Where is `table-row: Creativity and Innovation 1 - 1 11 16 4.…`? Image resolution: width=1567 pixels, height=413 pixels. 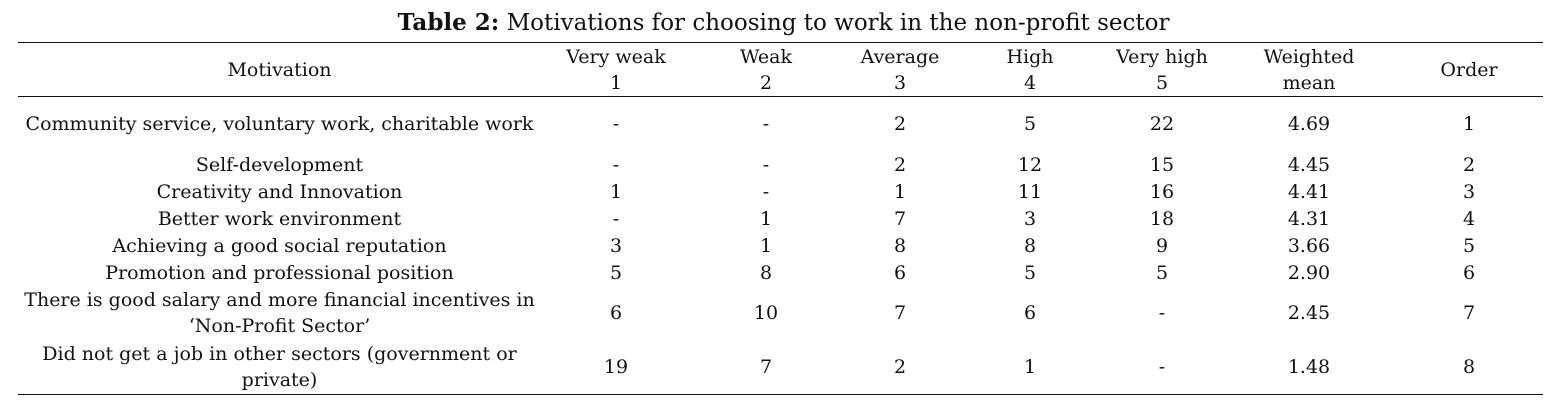 table-row: Creativity and Innovation 1 - 1 11 16 4.… is located at coordinates (780, 191).